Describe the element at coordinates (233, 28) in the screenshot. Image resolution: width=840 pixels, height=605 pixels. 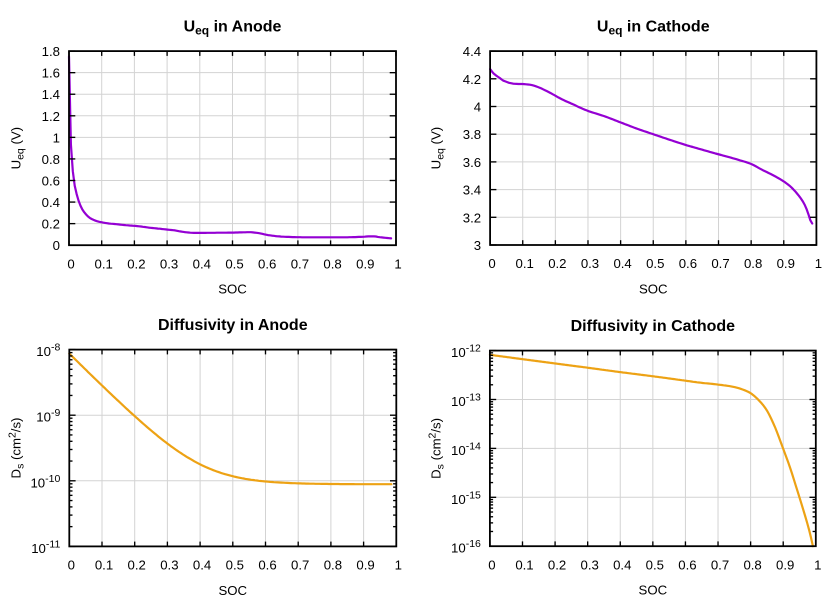
I see `svg-text: Ueq in Anode` at that location.